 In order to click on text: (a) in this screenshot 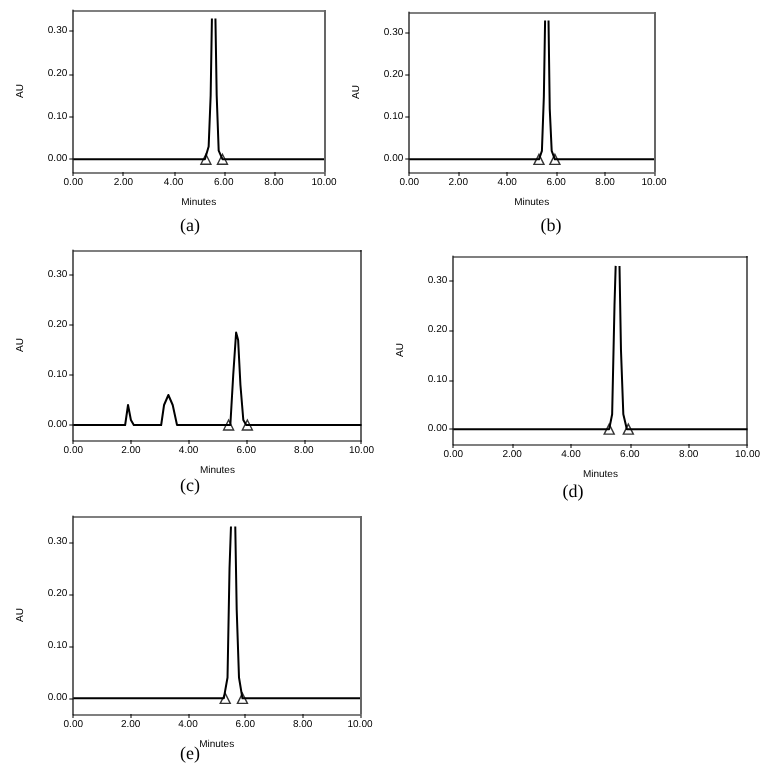, I will do `click(190, 225)`.